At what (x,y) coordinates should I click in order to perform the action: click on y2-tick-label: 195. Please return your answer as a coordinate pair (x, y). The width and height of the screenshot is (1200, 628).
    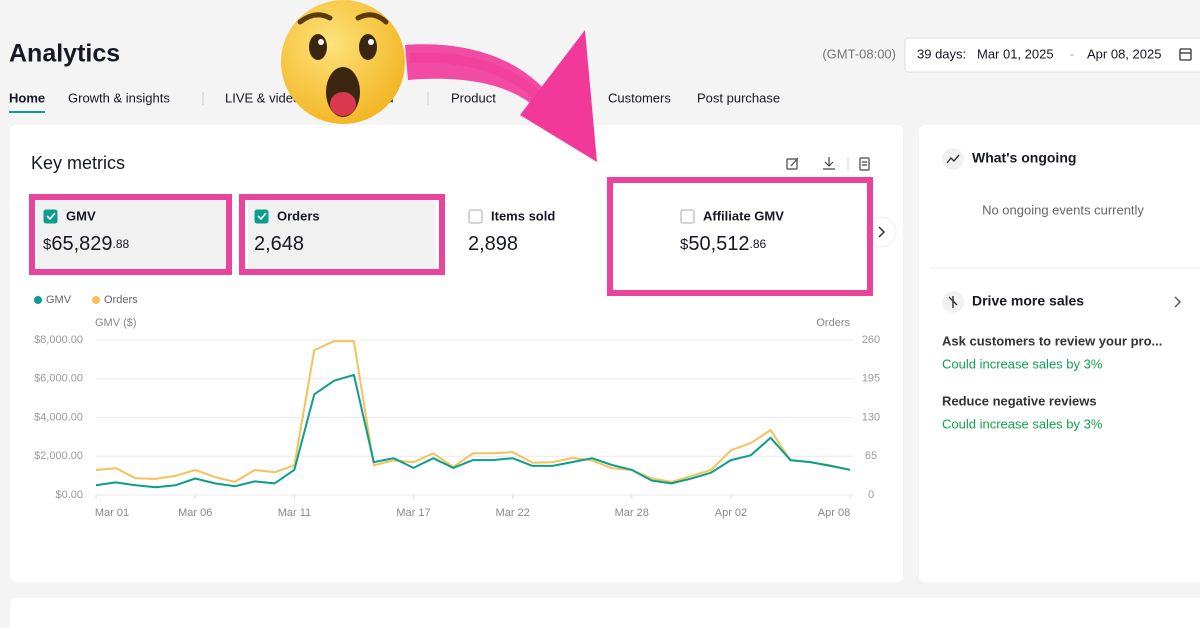
    Looking at the image, I should click on (871, 379).